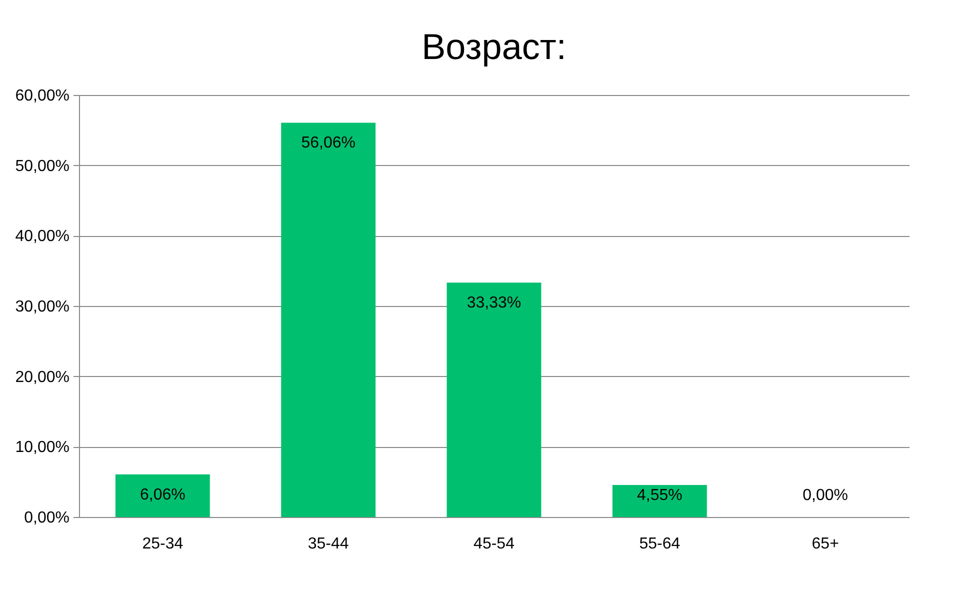 This screenshot has height=605, width=976. Describe the element at coordinates (659, 544) in the screenshot. I see `x-tick-label: 55-64` at that location.